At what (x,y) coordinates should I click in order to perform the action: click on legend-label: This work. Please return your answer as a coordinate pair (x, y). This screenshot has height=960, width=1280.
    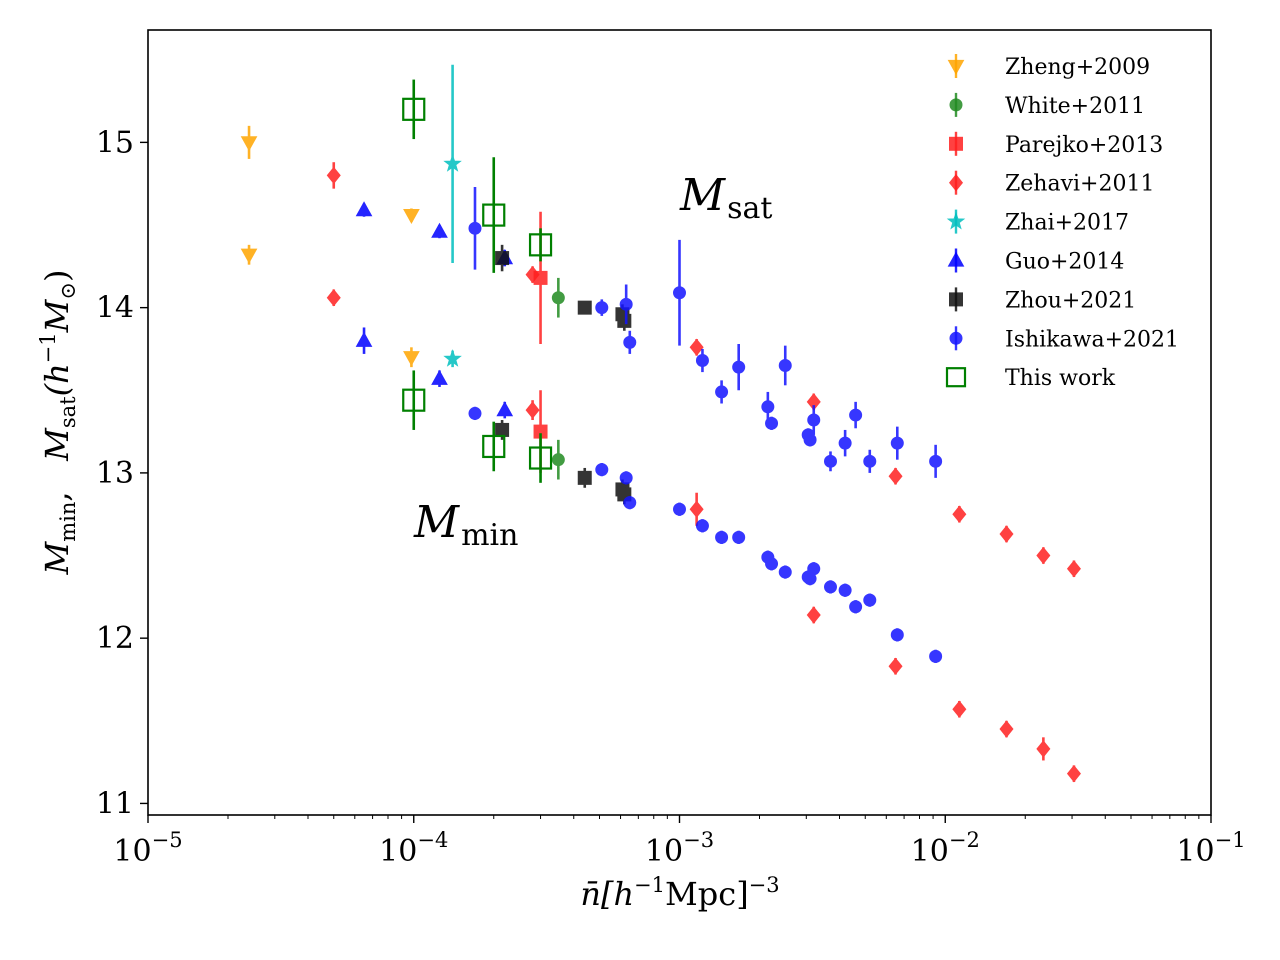
    Looking at the image, I should click on (1060, 378).